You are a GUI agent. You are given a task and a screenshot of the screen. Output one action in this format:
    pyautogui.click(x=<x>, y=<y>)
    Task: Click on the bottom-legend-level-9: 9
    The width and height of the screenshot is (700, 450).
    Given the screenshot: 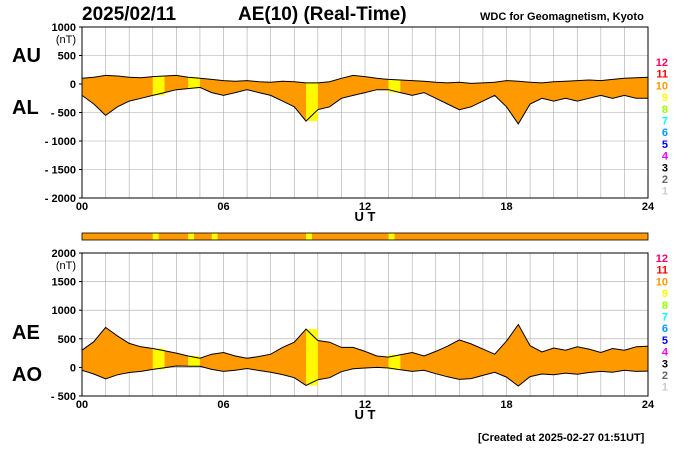 What is the action you would take?
    pyautogui.click(x=665, y=294)
    